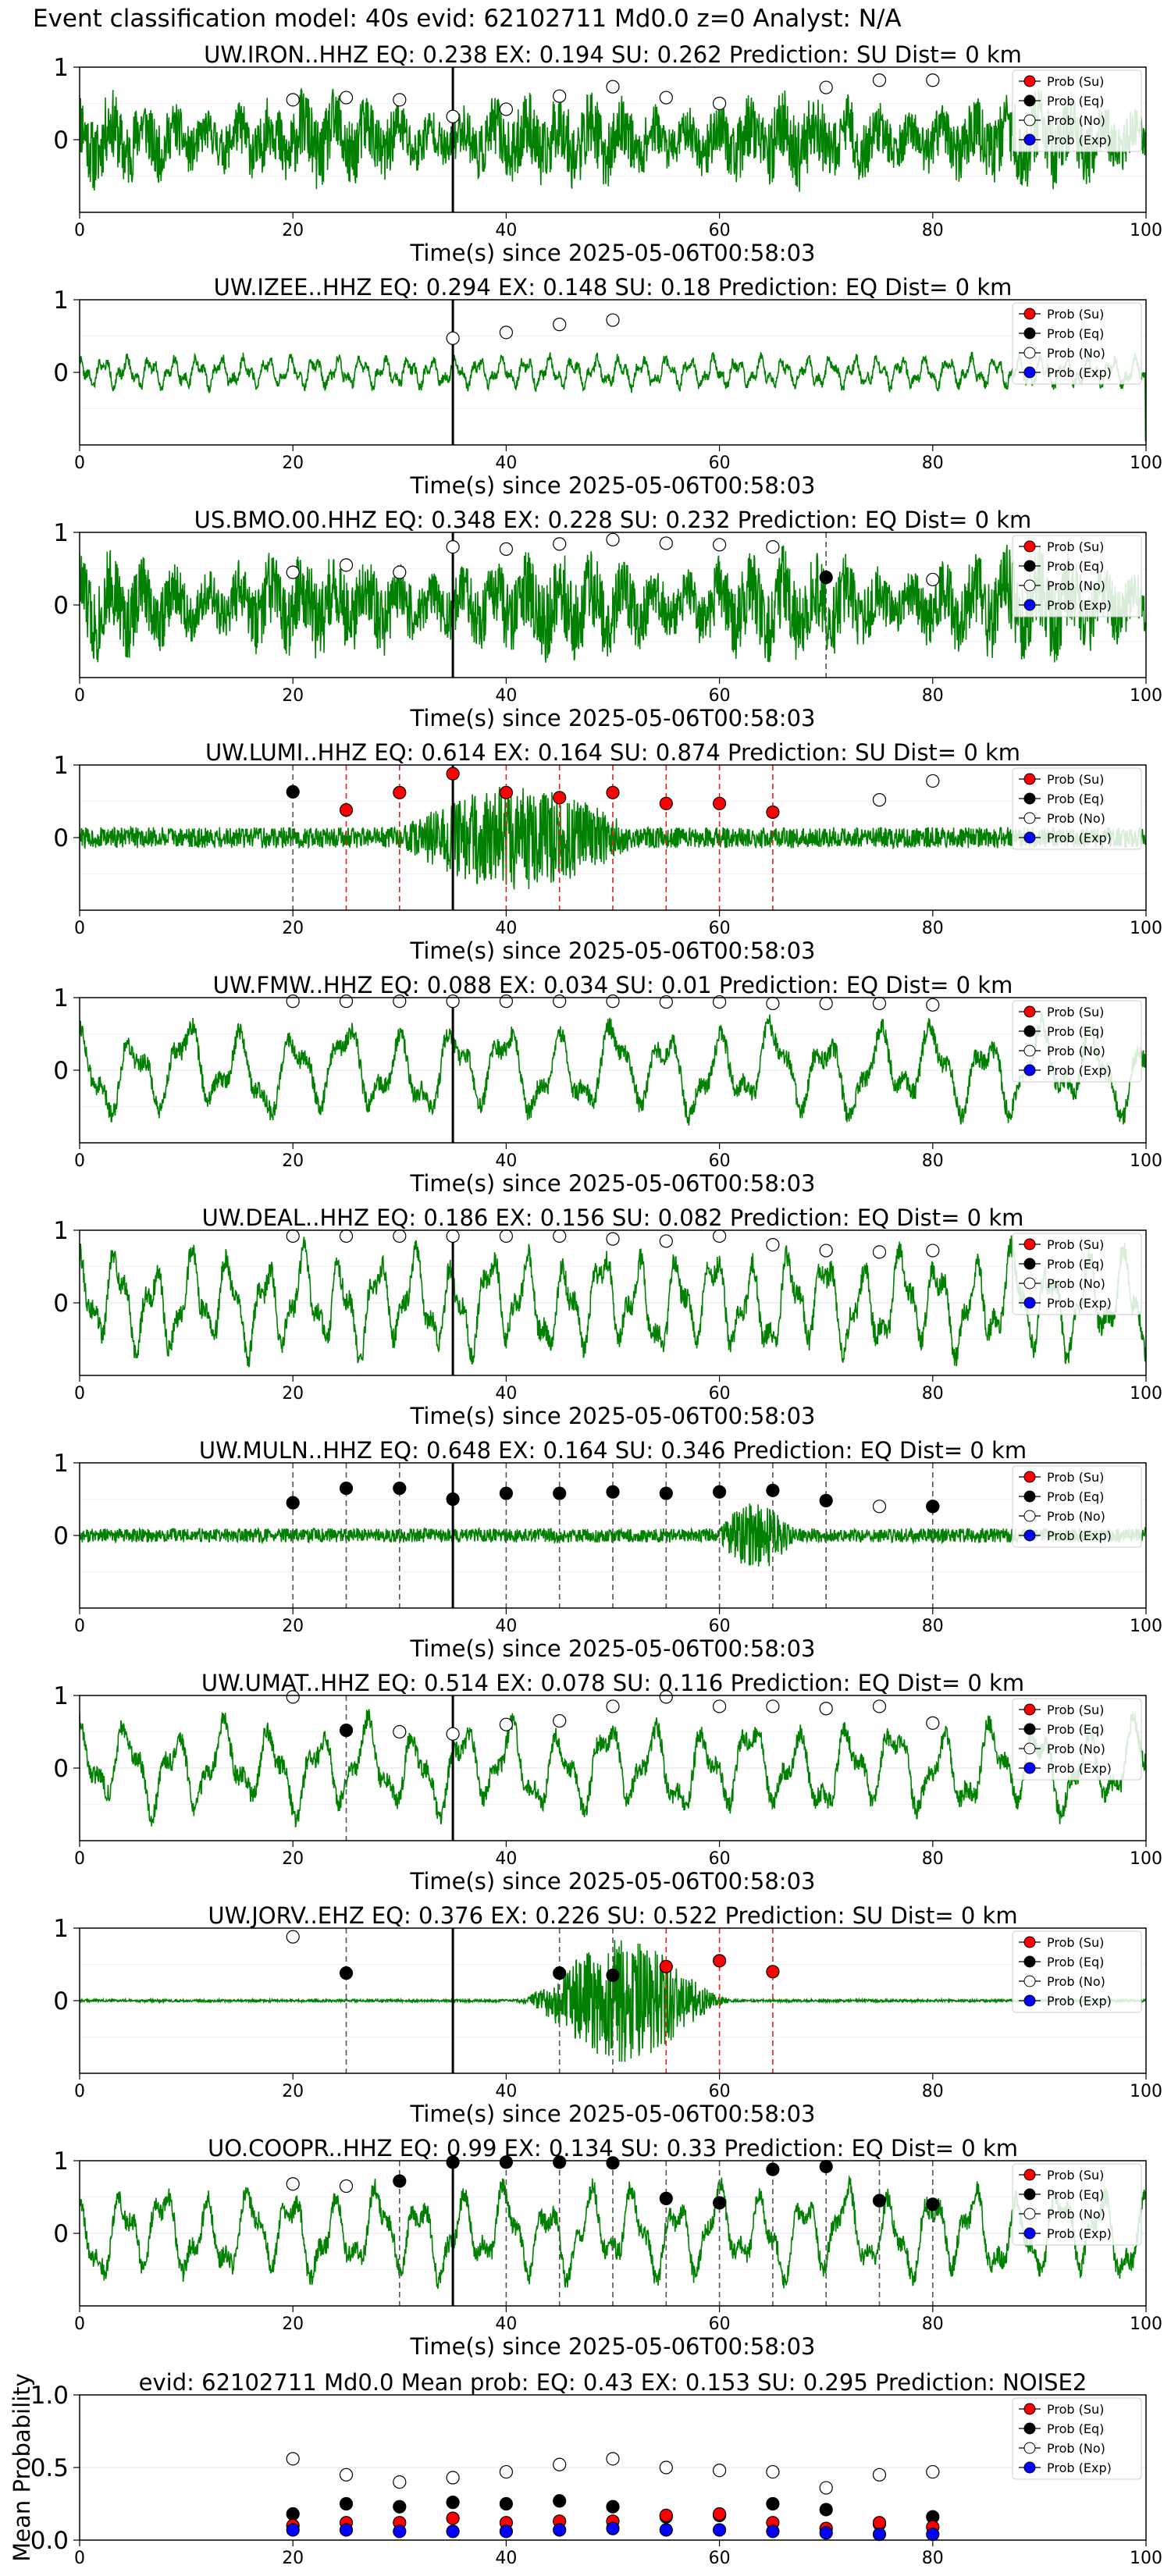 The image size is (1171, 2576). Describe the element at coordinates (22, 2467) in the screenshot. I see `y-axis-label: Mean Probability` at that location.